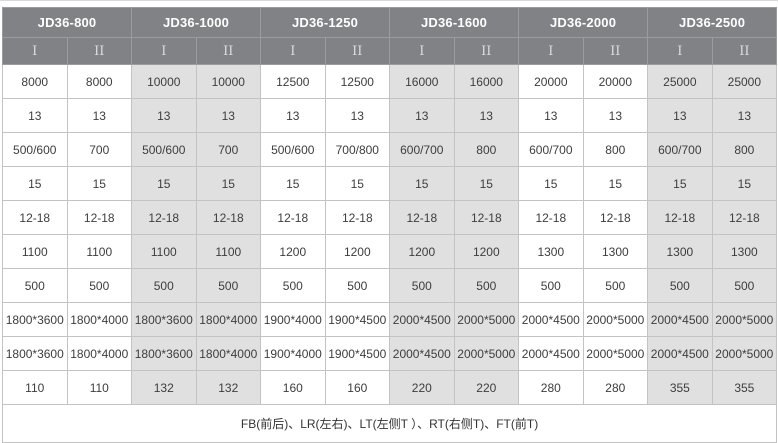 The height and width of the screenshot is (443, 778). I want to click on spec-cell: 1300, so click(744, 251).